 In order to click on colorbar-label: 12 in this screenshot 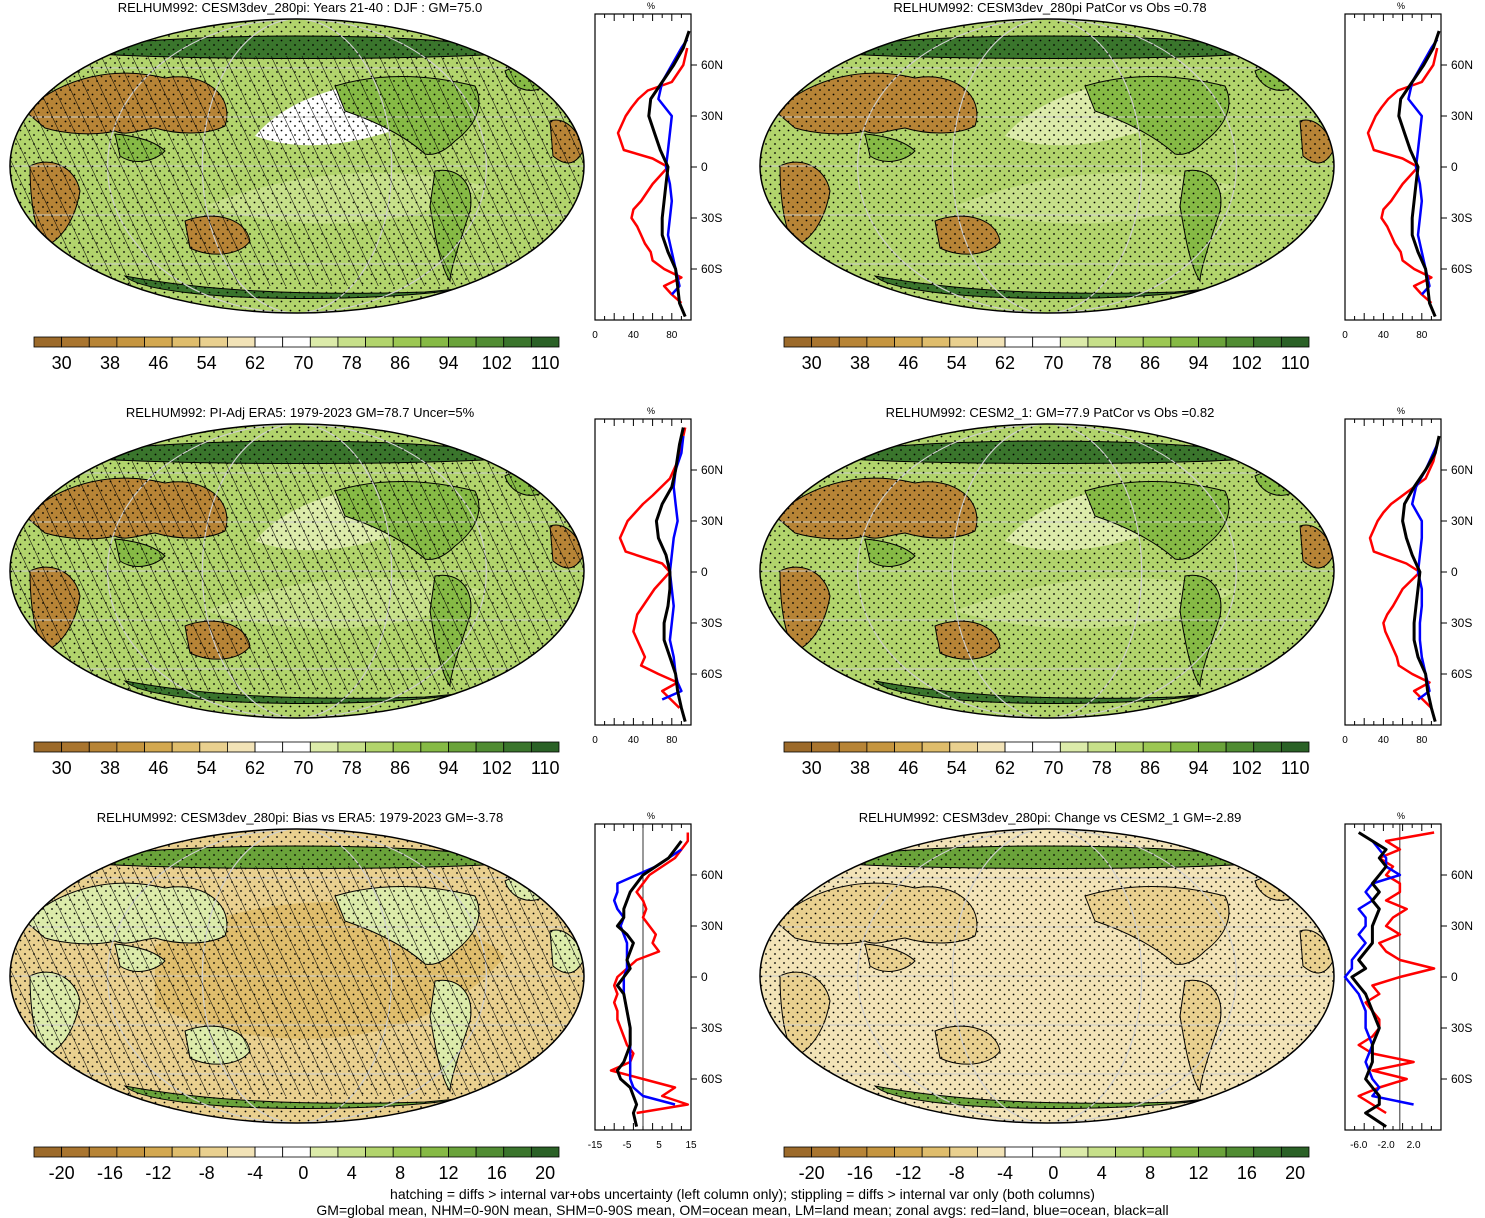, I will do `click(448, 1173)`.